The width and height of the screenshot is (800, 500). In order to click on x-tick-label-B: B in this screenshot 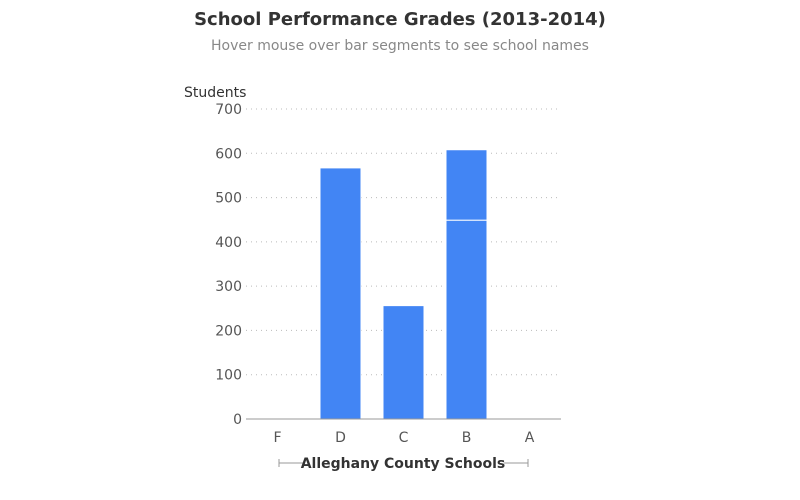, I will do `click(467, 438)`.